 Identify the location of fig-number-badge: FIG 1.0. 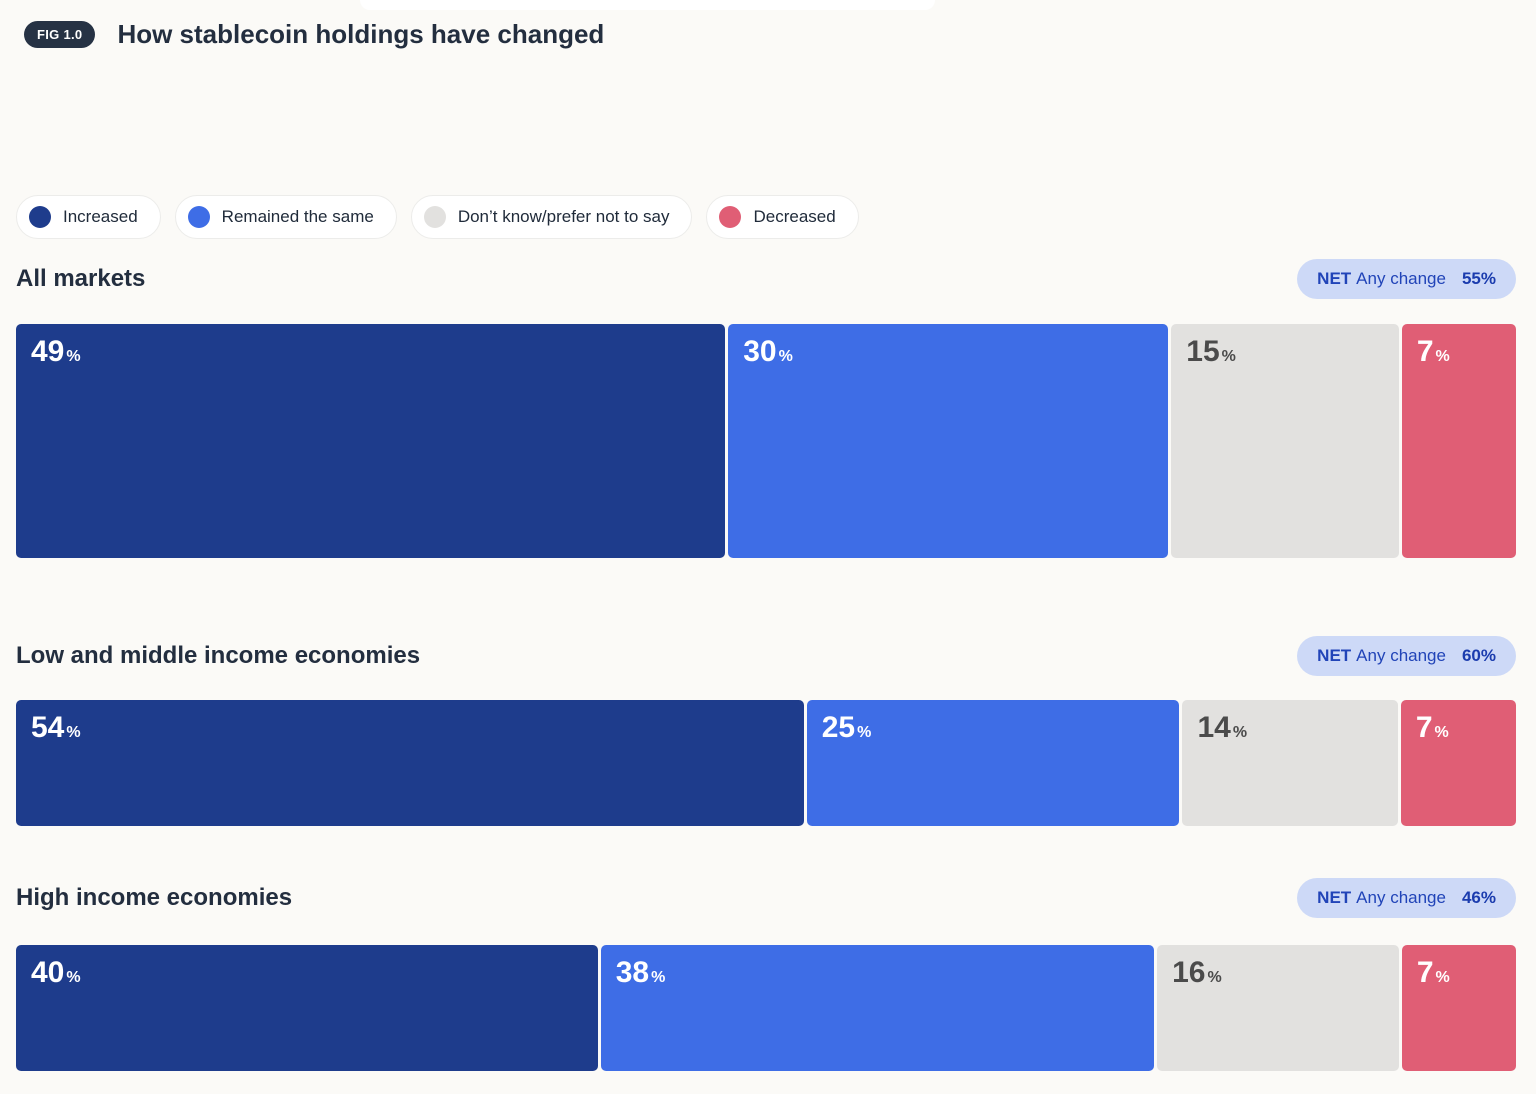
(60, 34).